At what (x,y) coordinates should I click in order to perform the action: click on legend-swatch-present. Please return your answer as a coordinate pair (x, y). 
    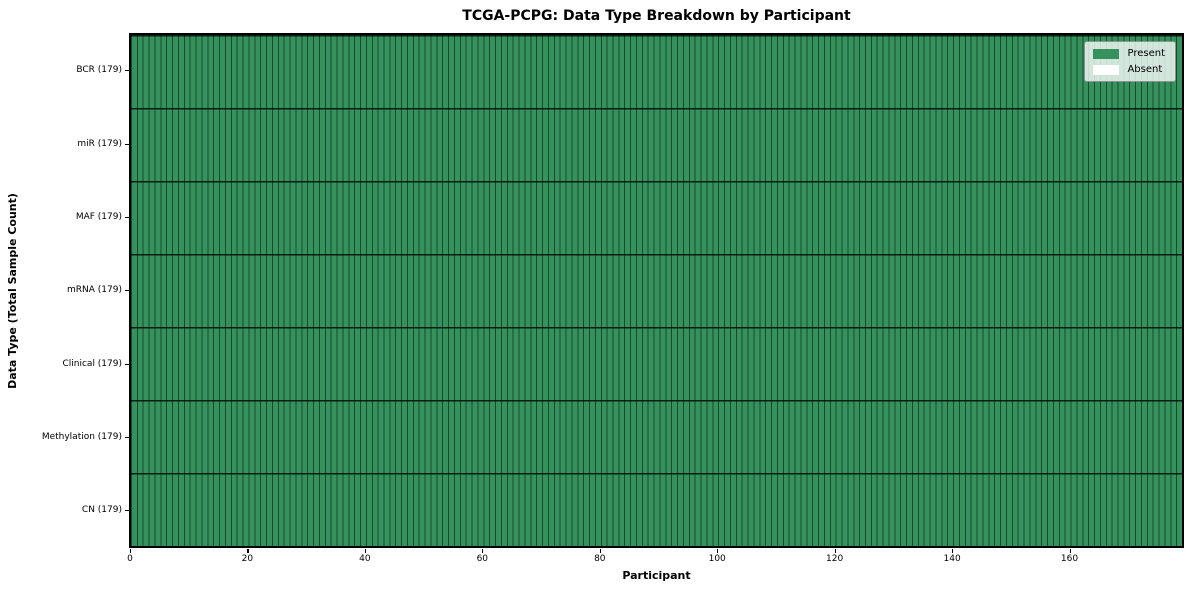
    Looking at the image, I should click on (1106, 53).